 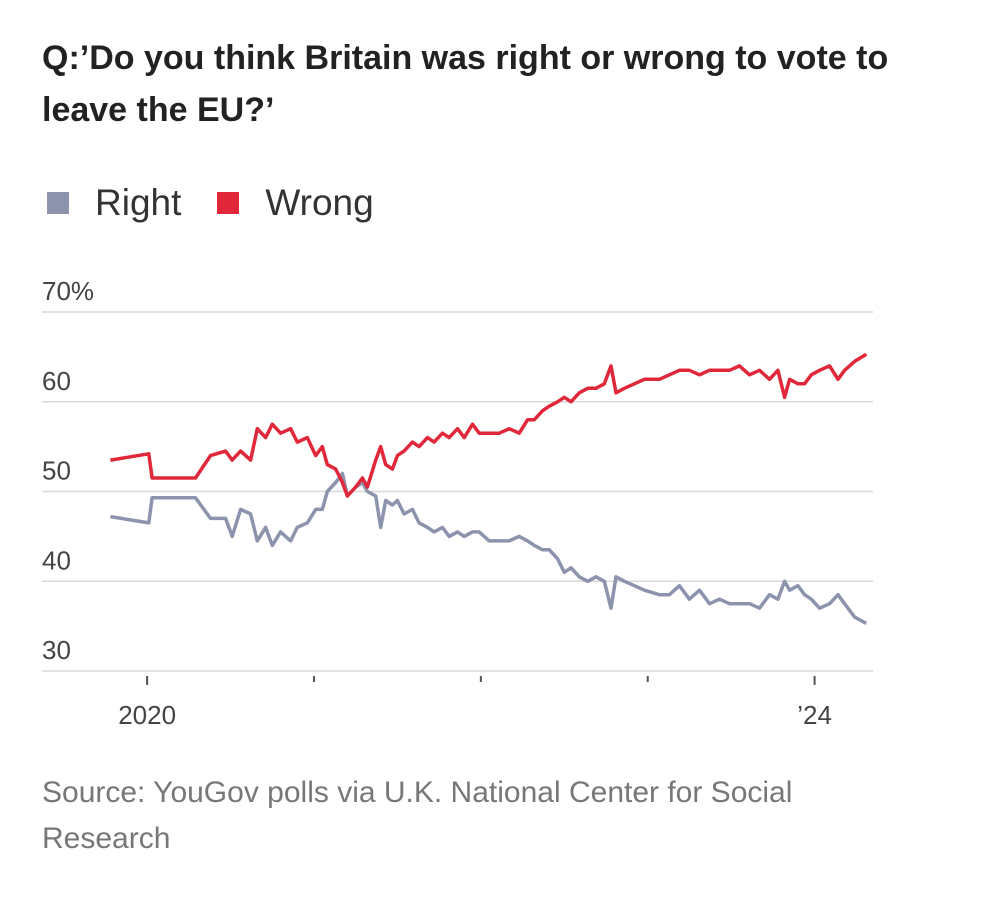 What do you see at coordinates (814, 715) in the screenshot?
I see `x-tick-label: ’24` at bounding box center [814, 715].